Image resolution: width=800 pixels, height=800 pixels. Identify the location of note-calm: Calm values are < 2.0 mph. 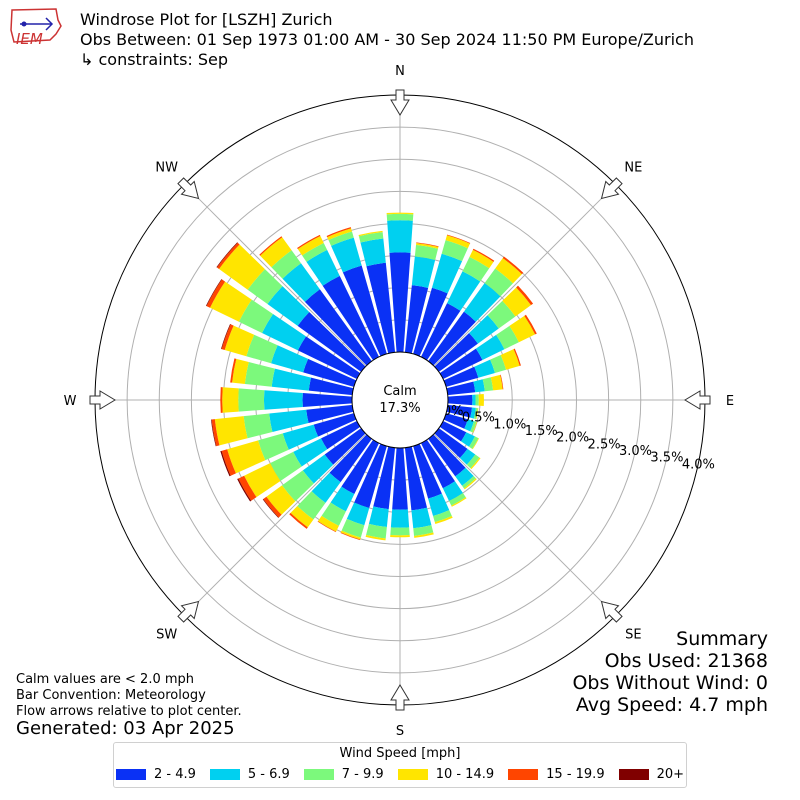
(105, 679).